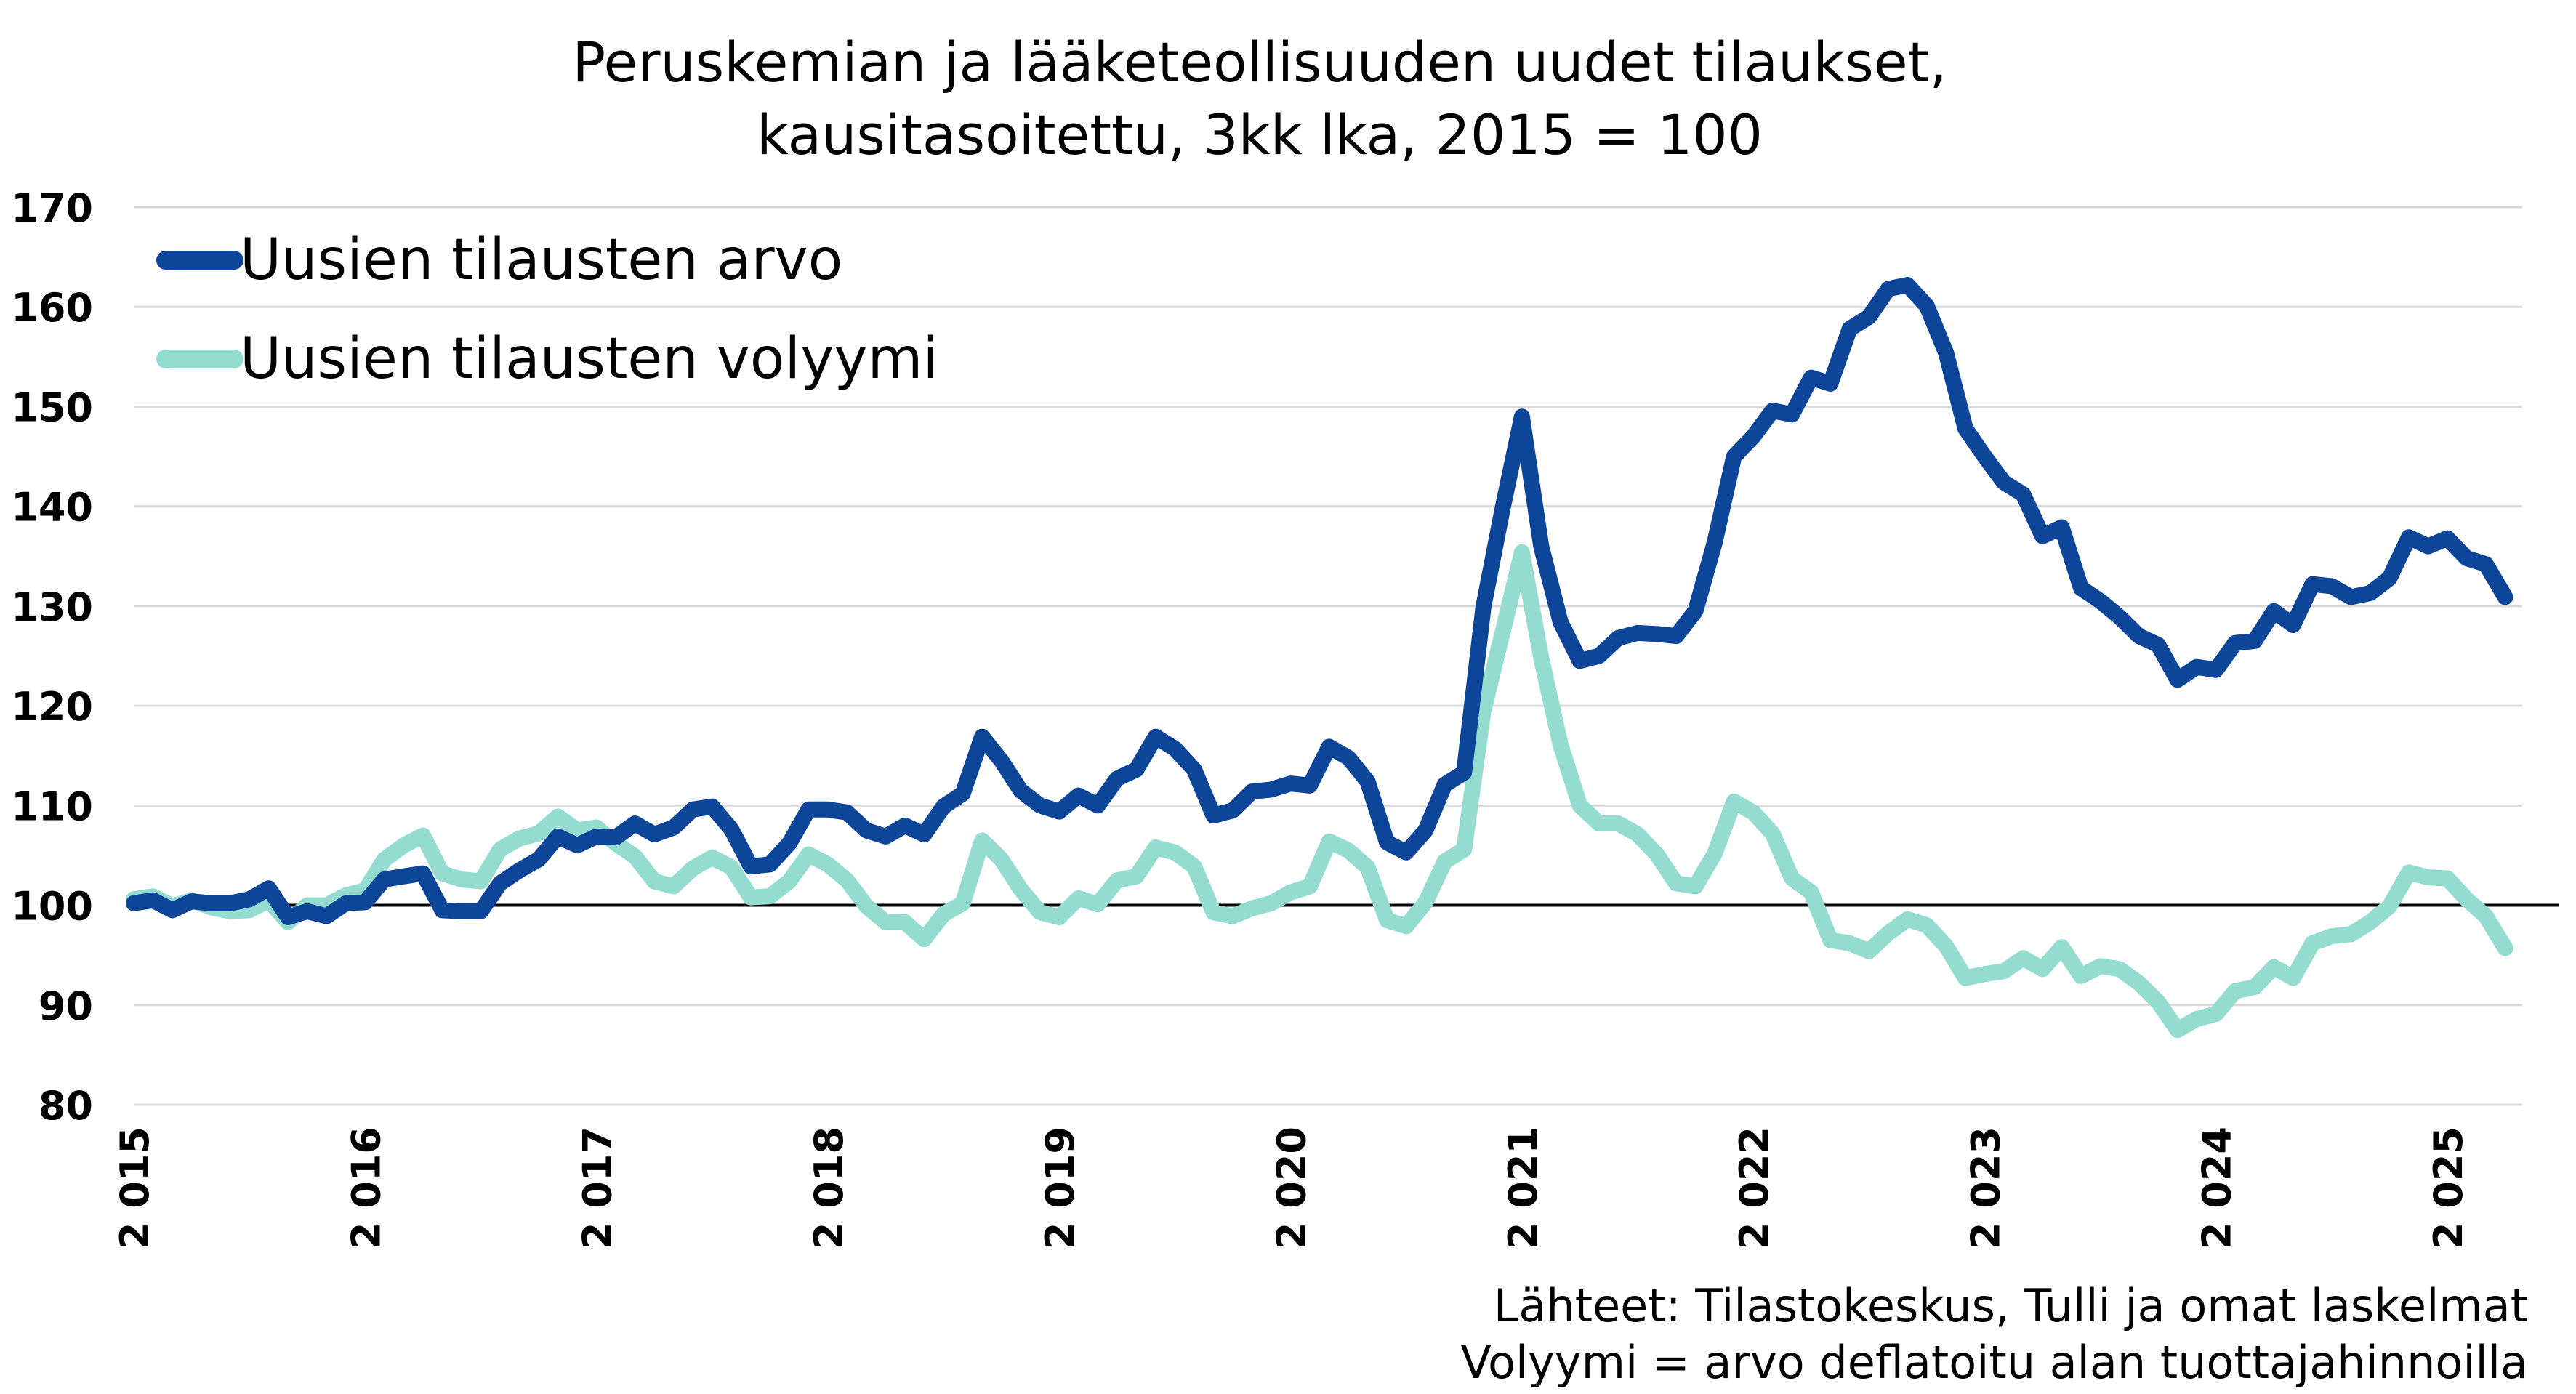  What do you see at coordinates (52, 407) in the screenshot?
I see `y-tick-label: 150` at bounding box center [52, 407].